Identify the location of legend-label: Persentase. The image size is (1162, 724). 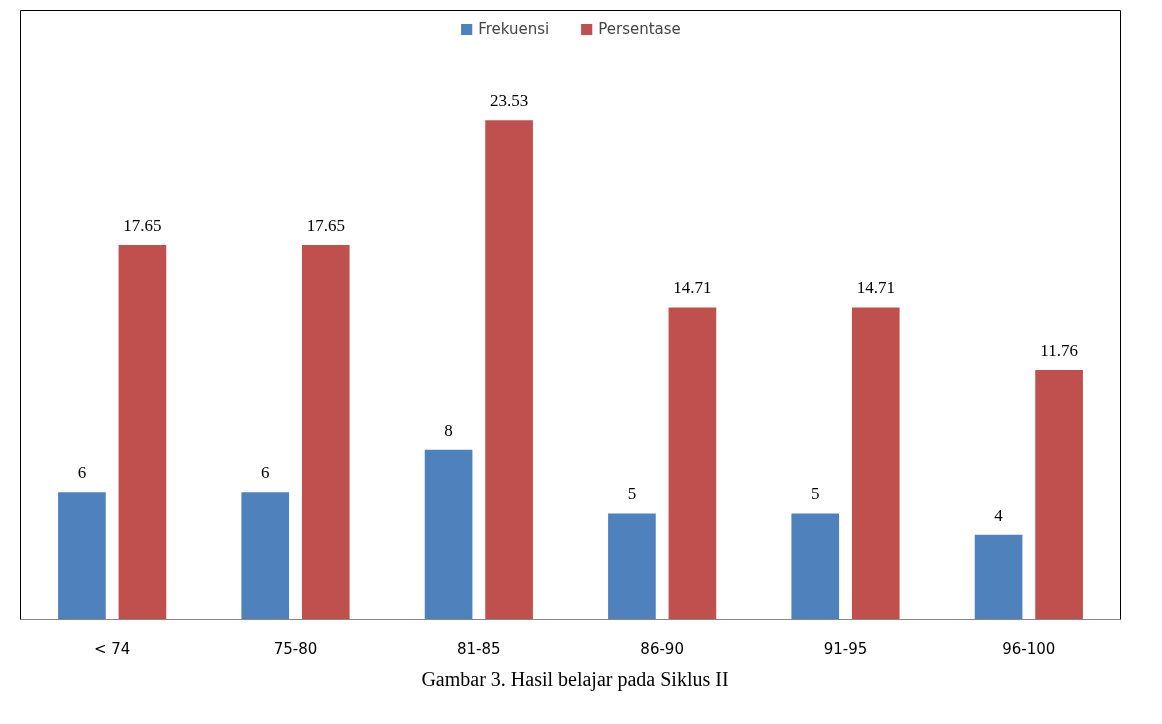
(639, 29).